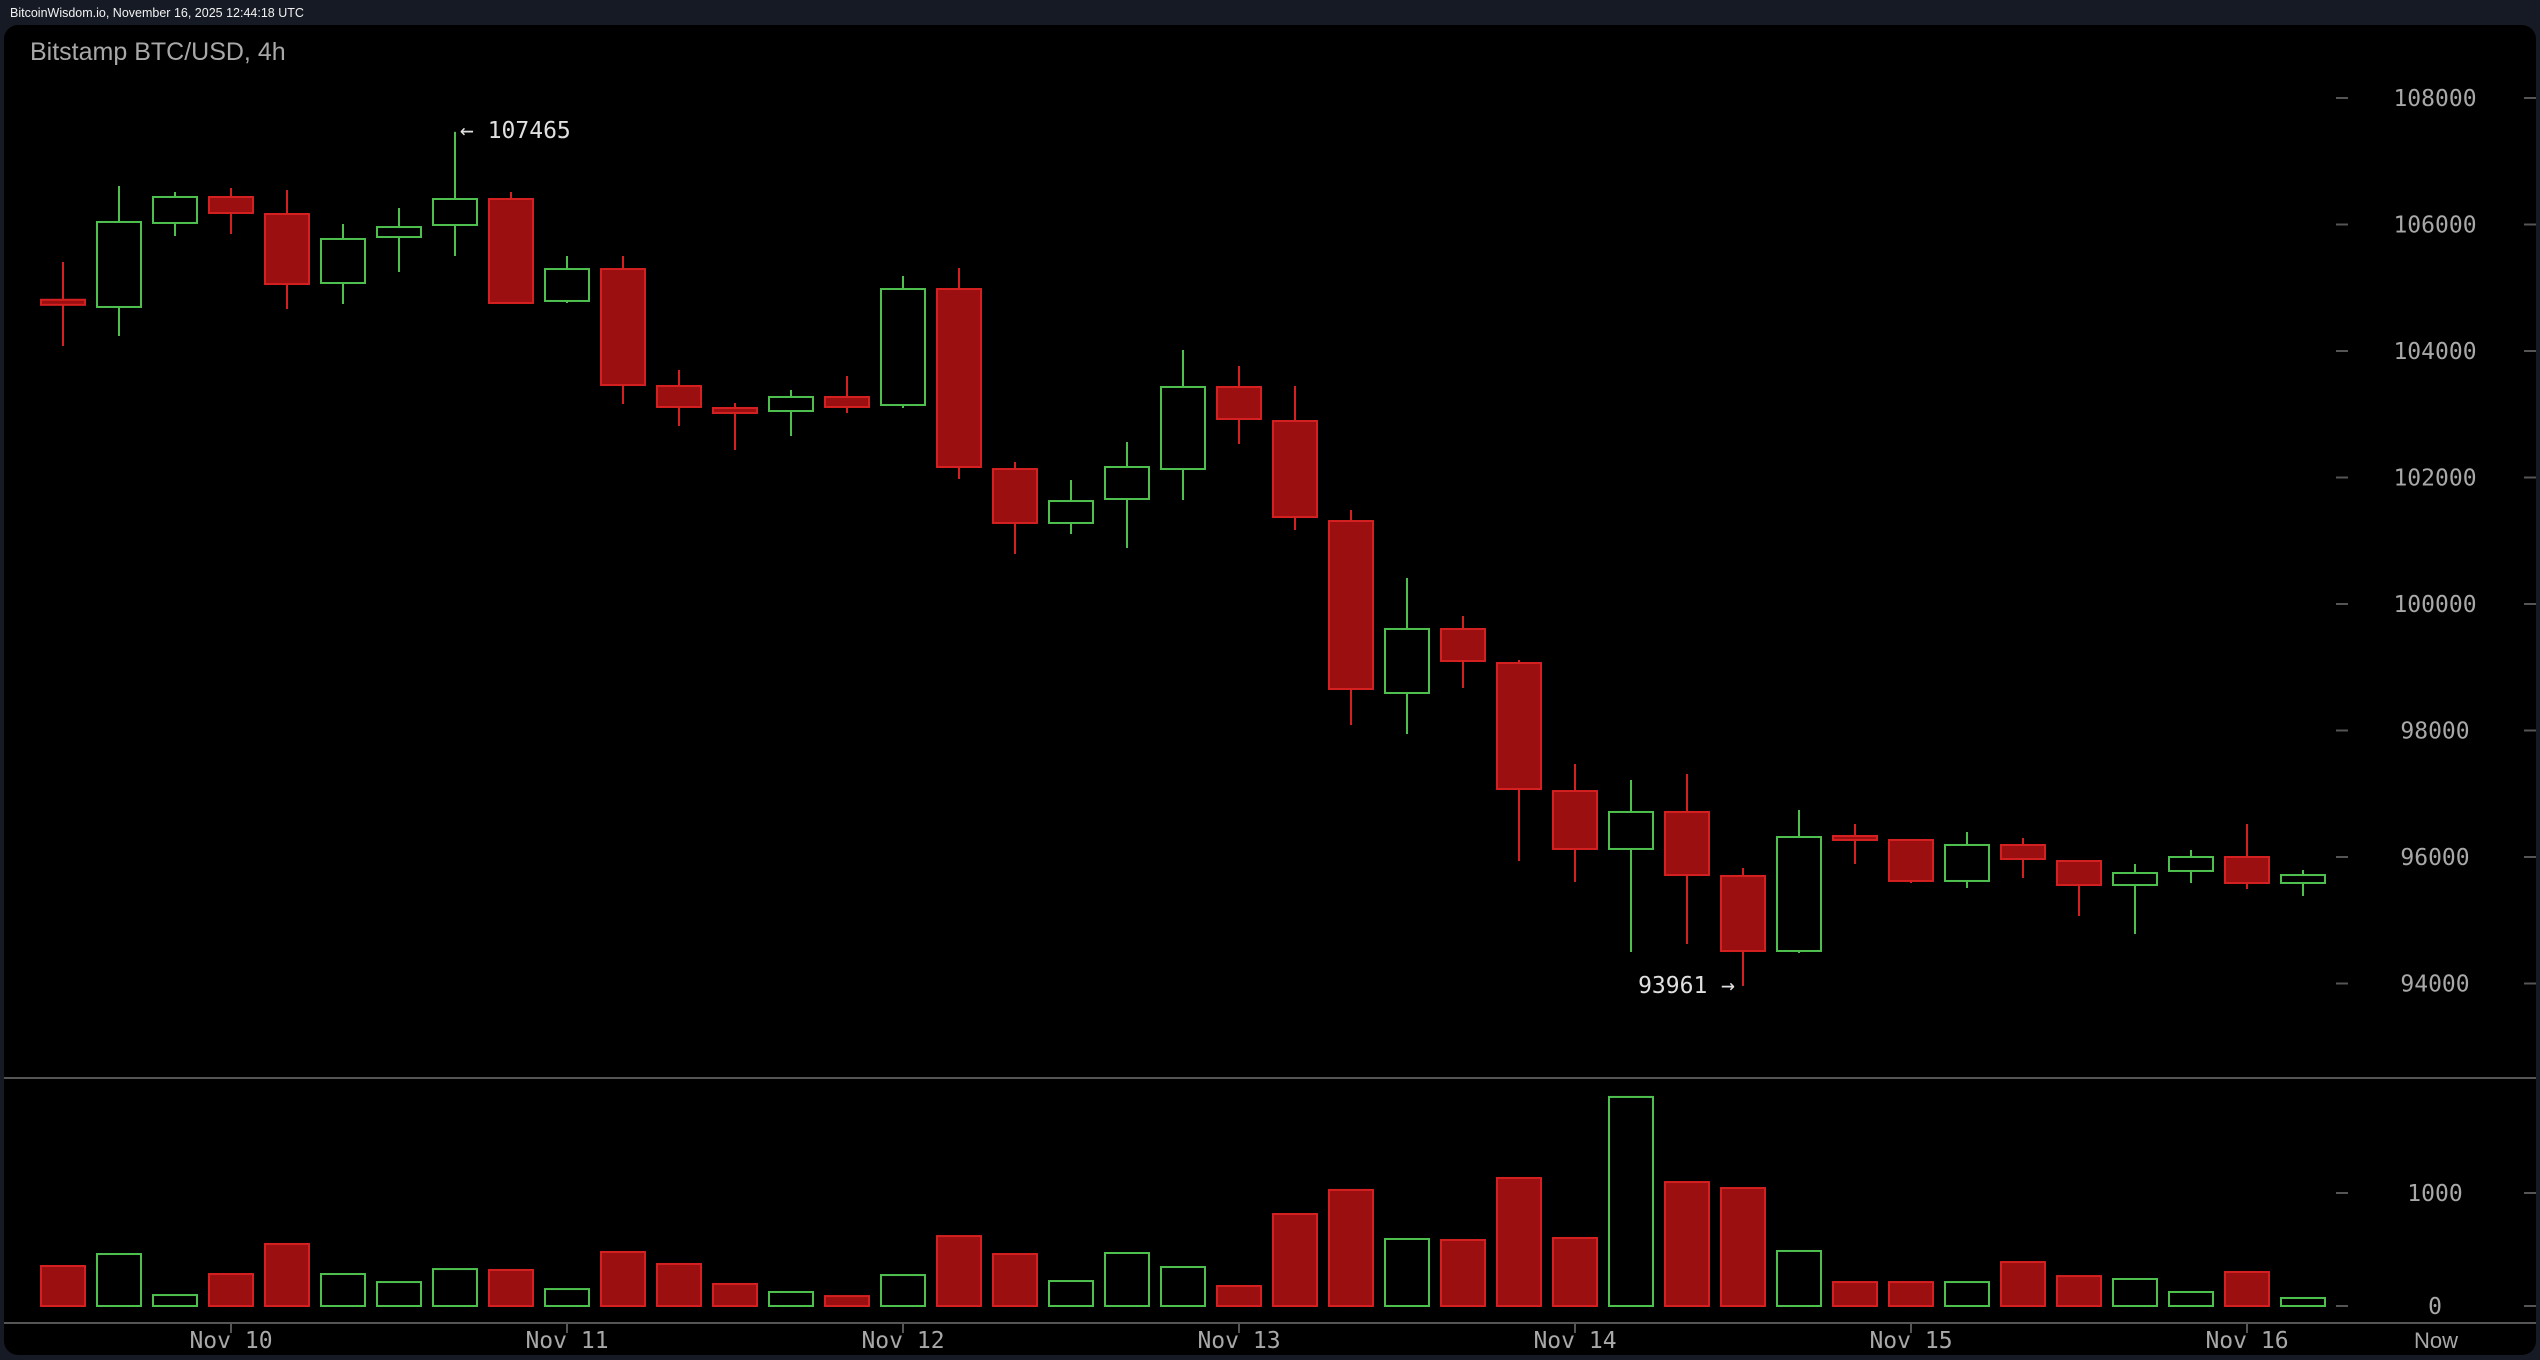 The width and height of the screenshot is (2540, 1360). I want to click on x-axis-label: Nov 12, so click(902, 1341).